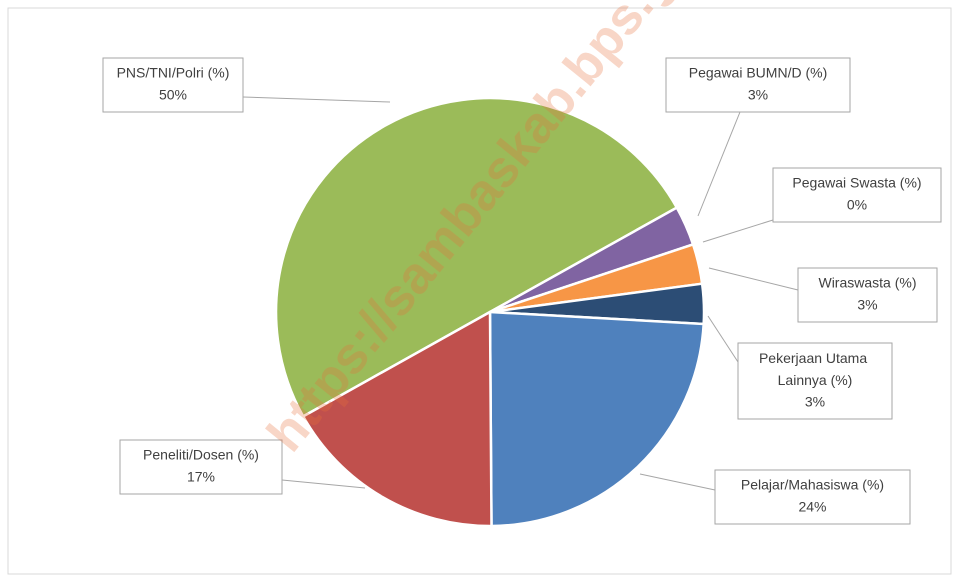 The image size is (959, 582). I want to click on slice-value-label: 24%, so click(812, 507).